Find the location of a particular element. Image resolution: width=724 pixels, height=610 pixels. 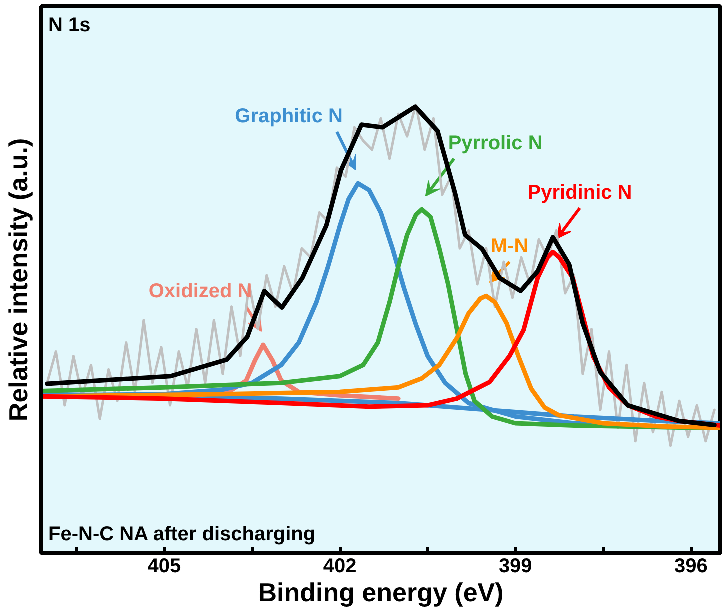

series-label: M-N is located at coordinates (509, 247).